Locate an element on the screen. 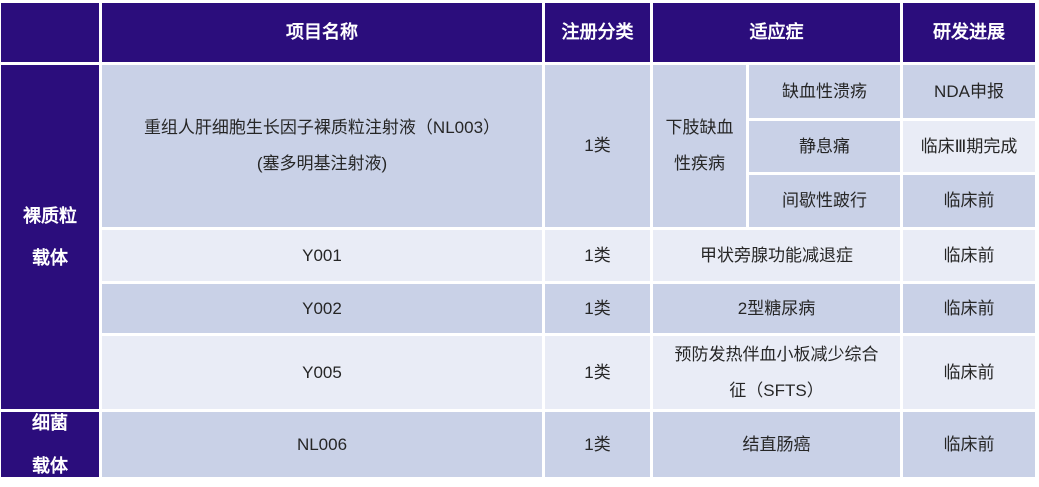  progress-cell-y005: 临床前 is located at coordinates (969, 372).